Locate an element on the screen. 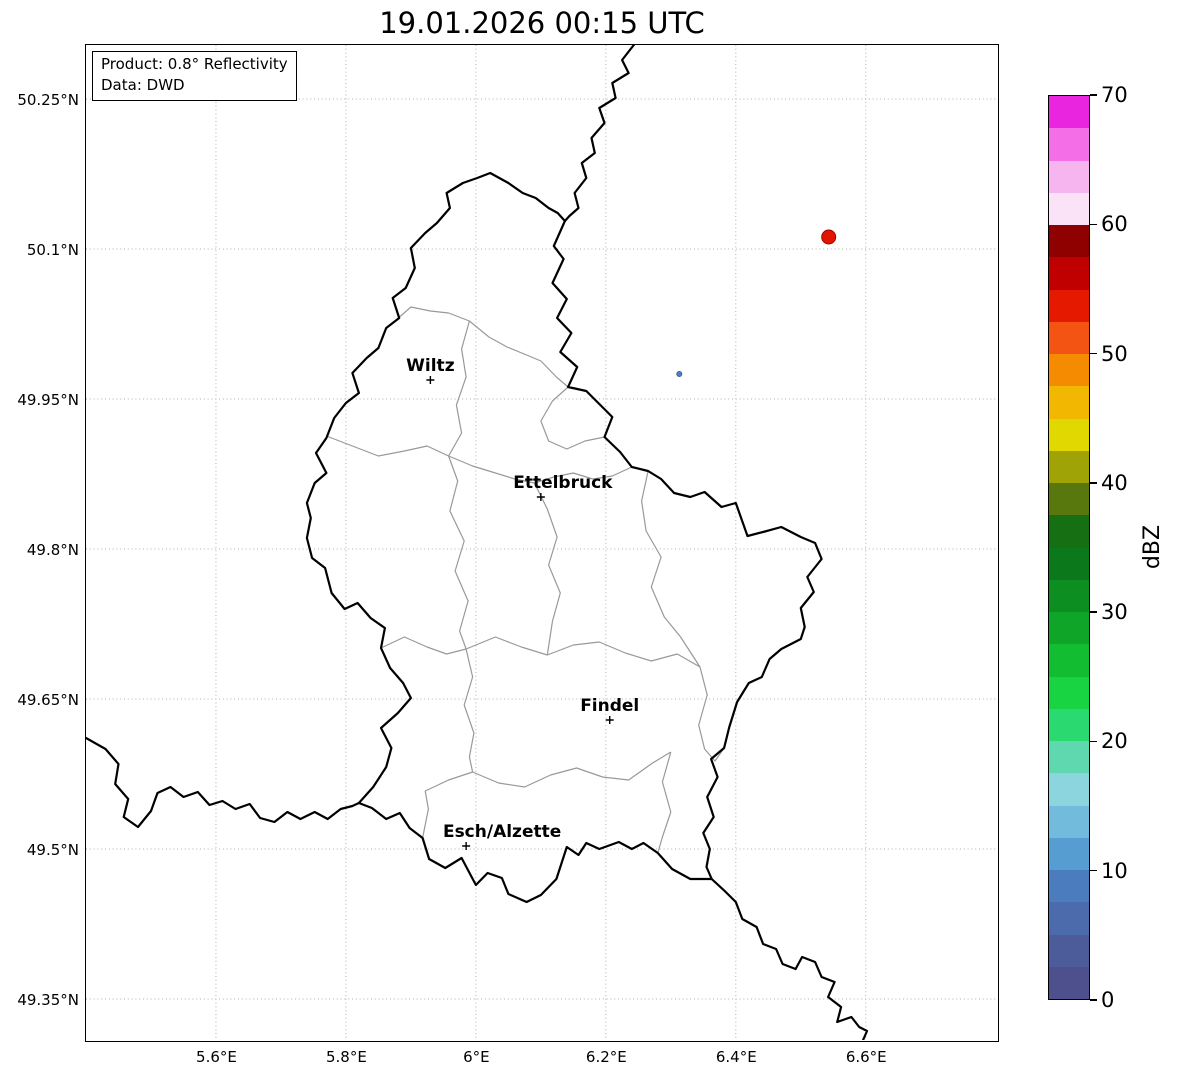 The height and width of the screenshot is (1081, 1184). city-label: Esch/Alzette is located at coordinates (502, 832).